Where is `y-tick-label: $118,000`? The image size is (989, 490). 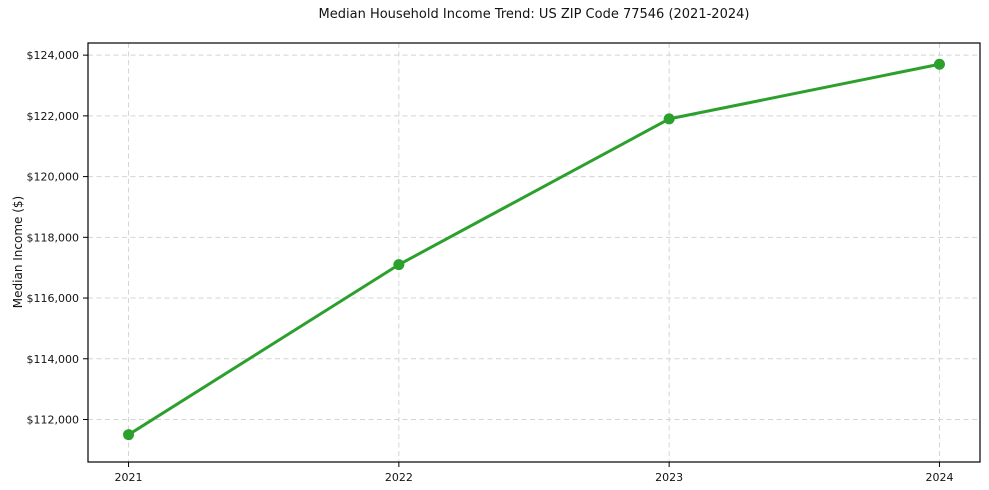 y-tick-label: $118,000 is located at coordinates (53, 237).